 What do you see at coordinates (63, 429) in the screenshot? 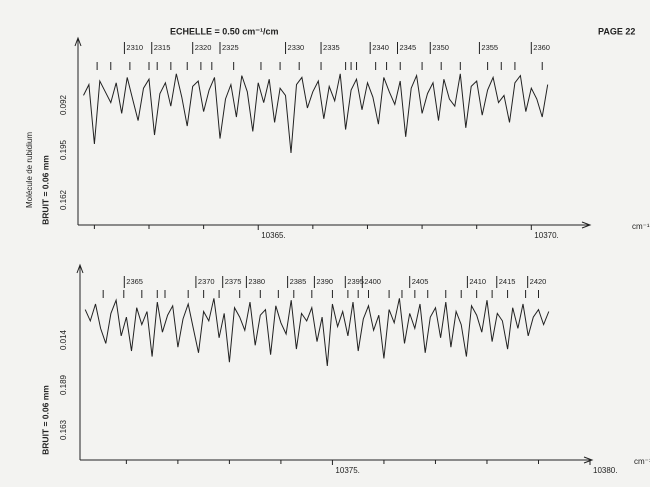
I see `side-annotation: 0.163` at bounding box center [63, 429].